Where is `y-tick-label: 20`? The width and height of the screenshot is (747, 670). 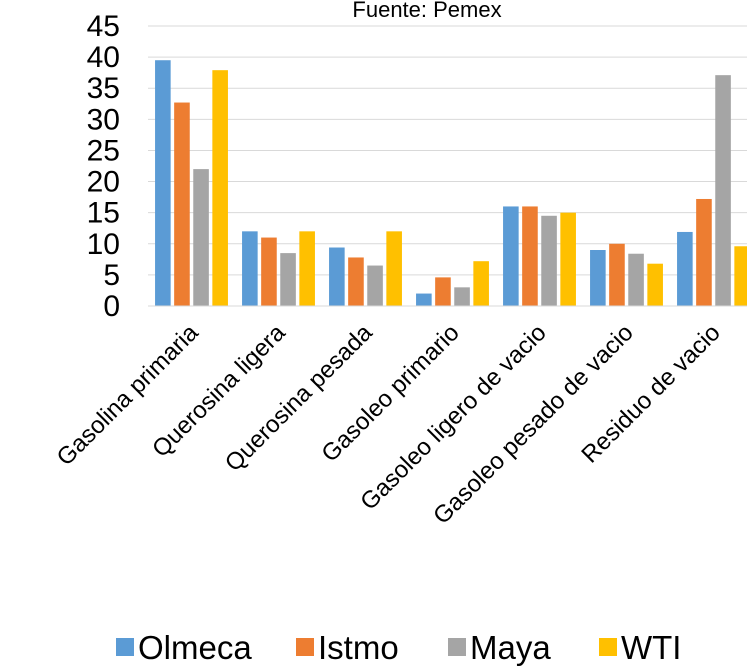 y-tick-label: 20 is located at coordinates (103, 182).